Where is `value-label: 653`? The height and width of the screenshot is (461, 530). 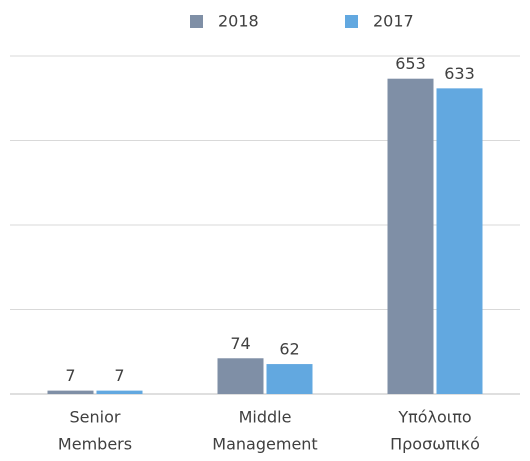 value-label: 653 is located at coordinates (410, 63).